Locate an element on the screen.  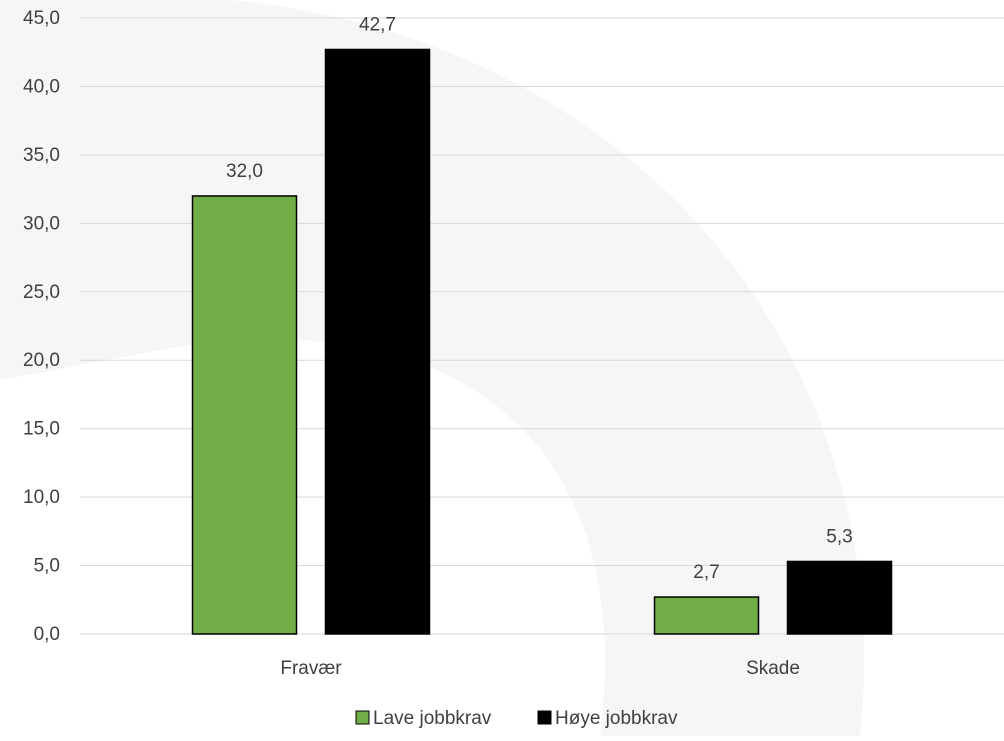
y-tick-label: 45,0 is located at coordinates (41, 18).